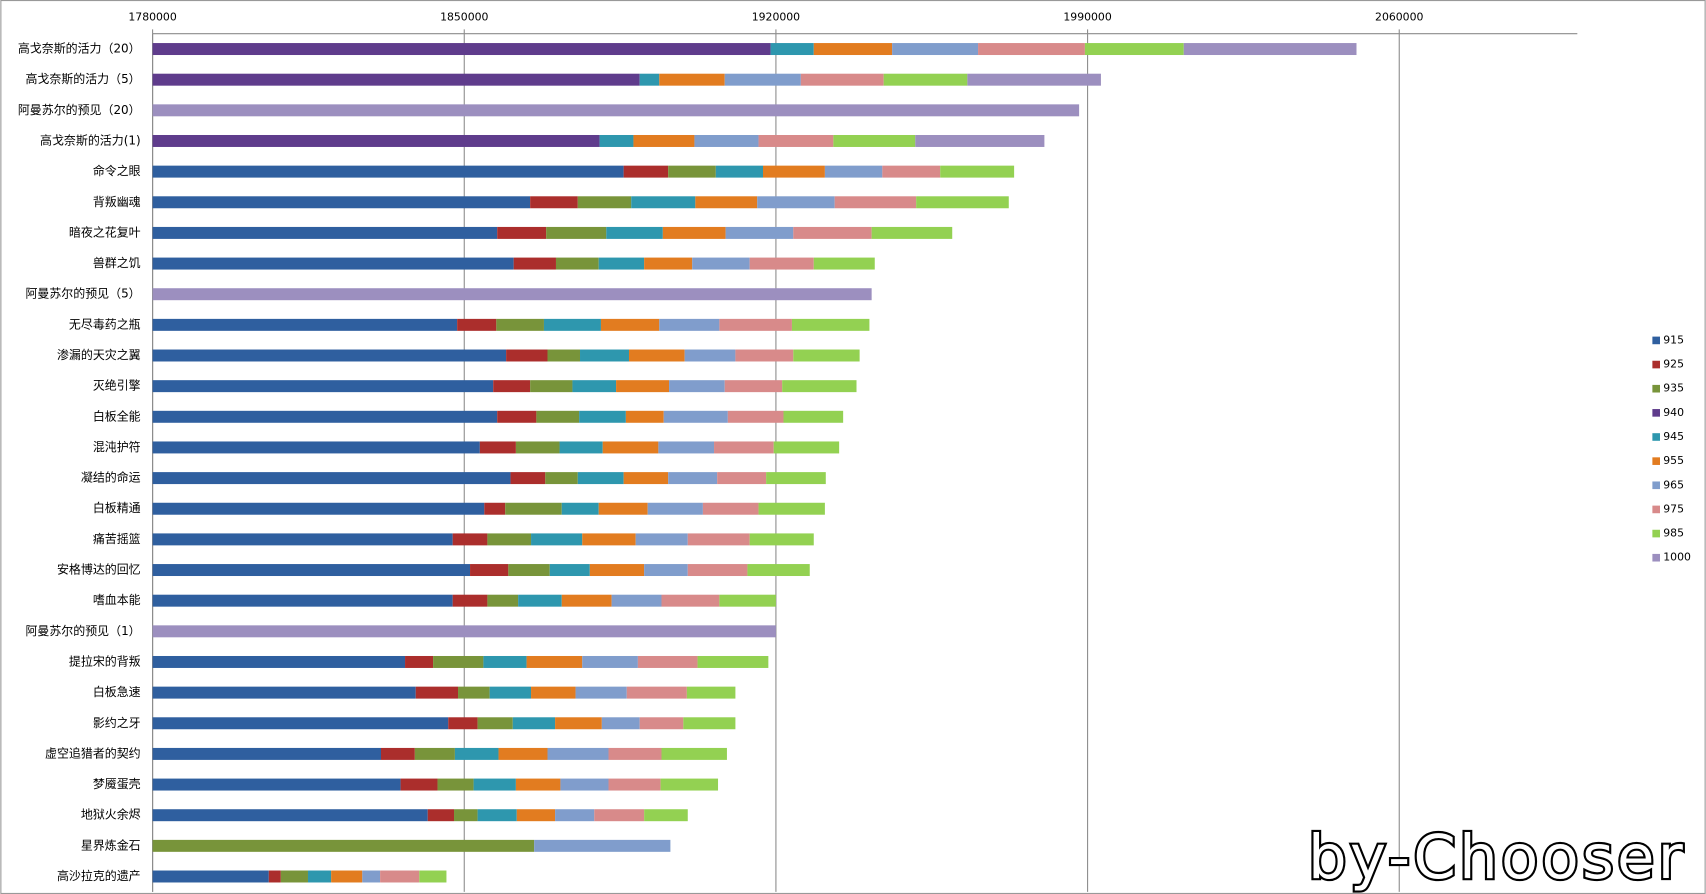 This screenshot has width=1706, height=894. I want to click on y-tick-label: 兽群之饥, so click(117, 263).